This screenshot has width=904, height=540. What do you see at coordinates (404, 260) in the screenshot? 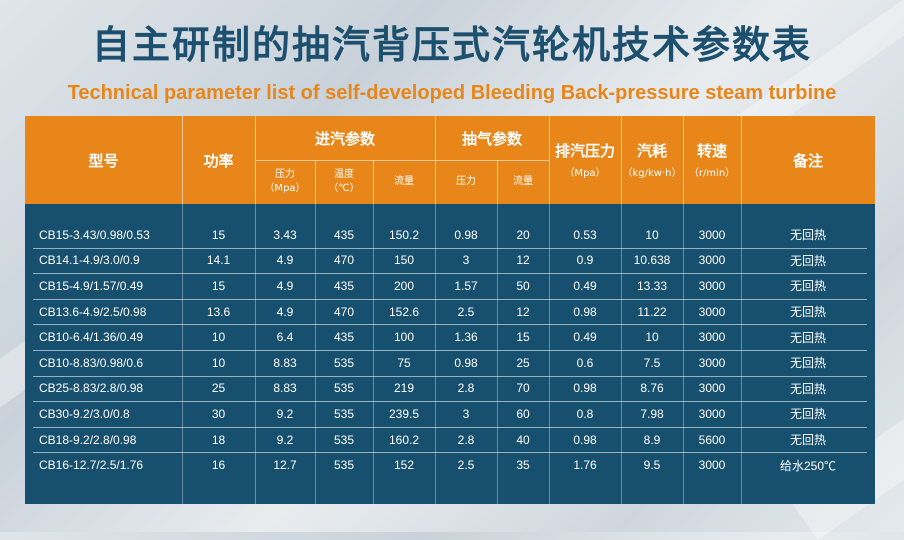
I see `cell-if: 150` at bounding box center [404, 260].